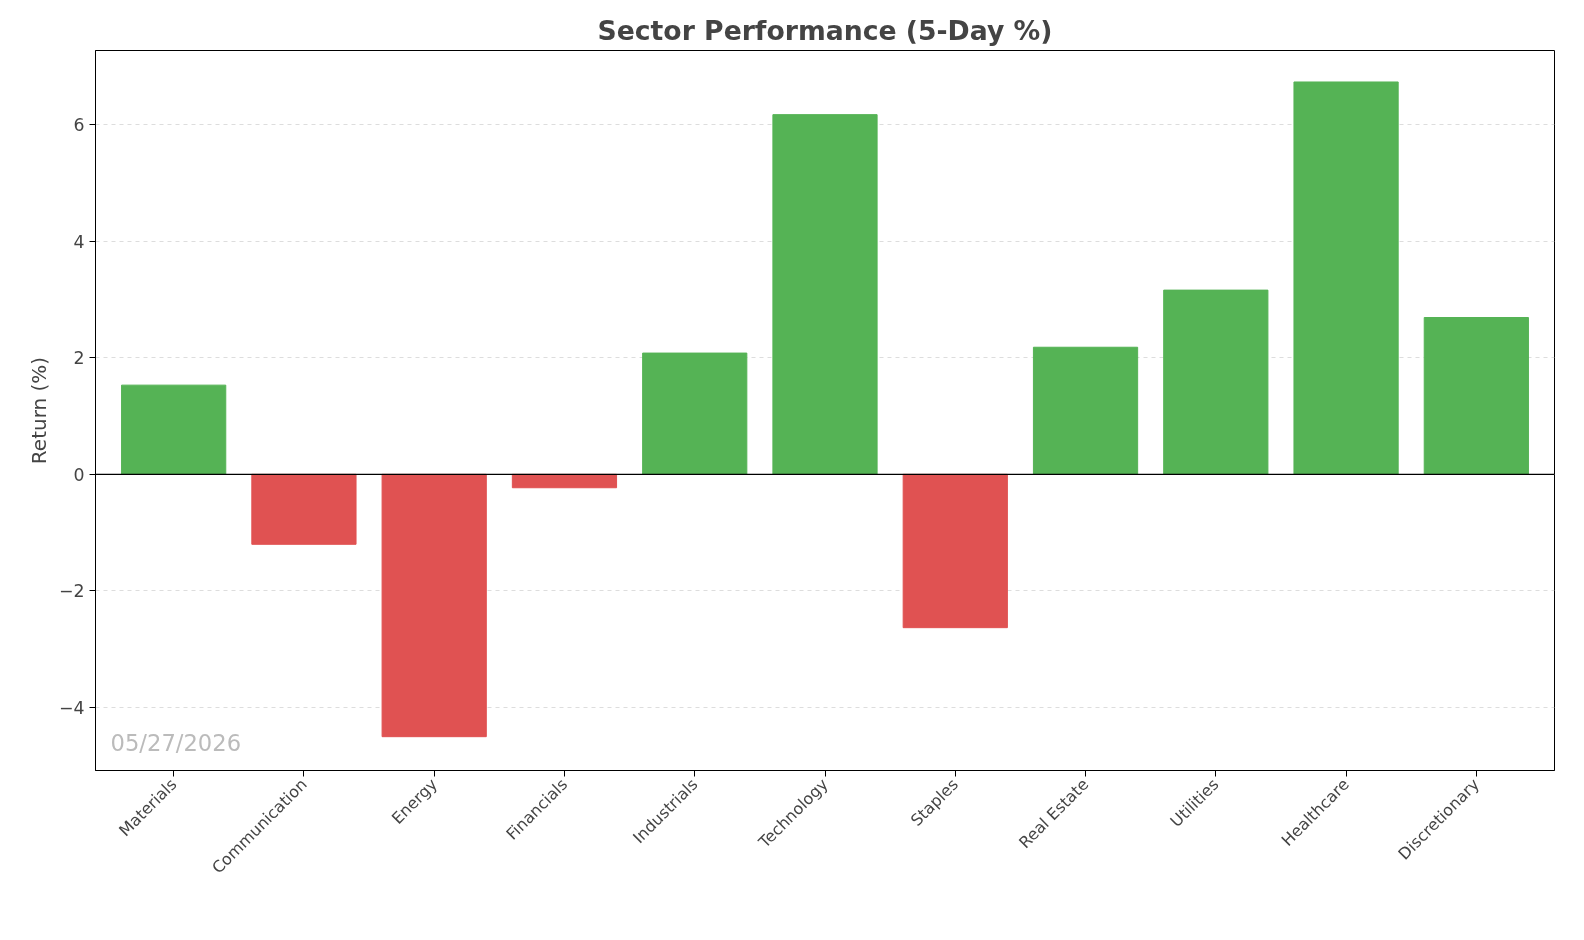 The width and height of the screenshot is (1584, 940). What do you see at coordinates (38, 410) in the screenshot?
I see `y-axis-title: Return (%)` at bounding box center [38, 410].